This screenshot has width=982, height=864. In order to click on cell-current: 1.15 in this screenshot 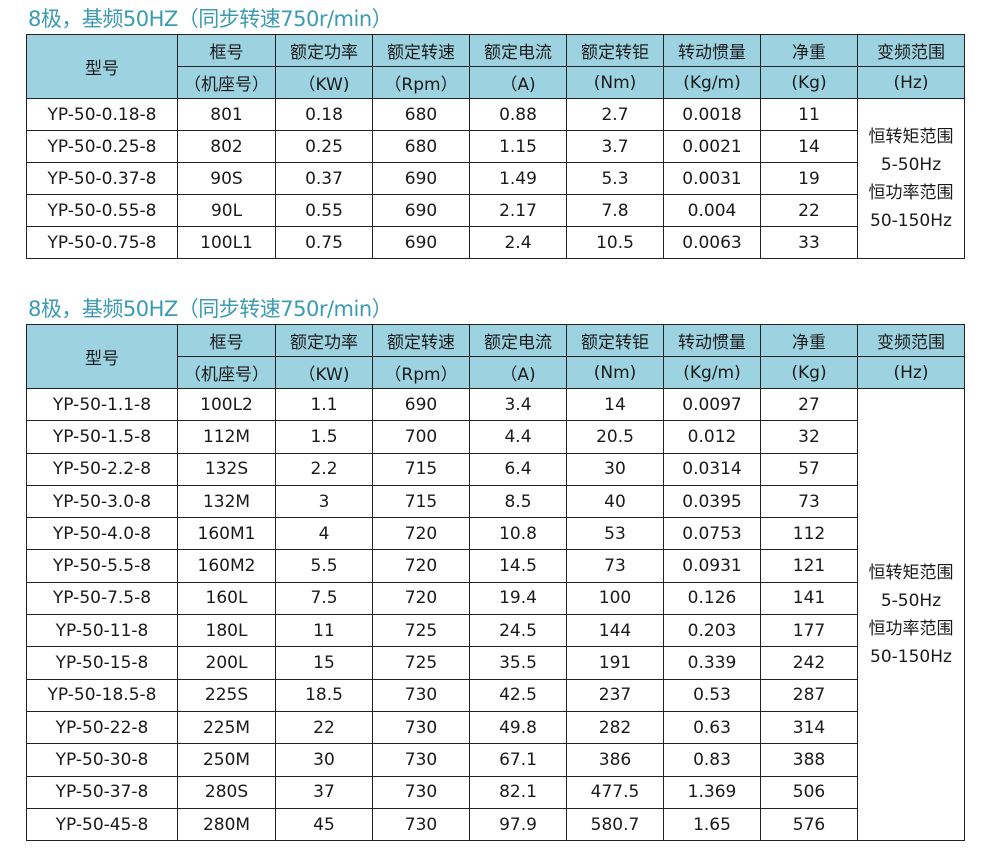, I will do `click(518, 146)`.